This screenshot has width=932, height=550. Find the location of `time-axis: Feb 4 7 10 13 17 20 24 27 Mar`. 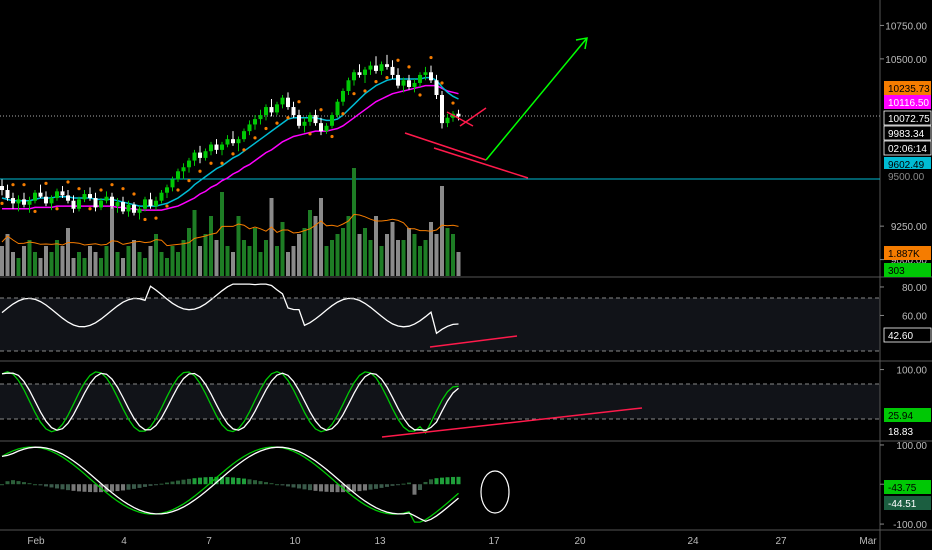

time-axis: Feb 4 7 10 13 17 20 24 27 Mar is located at coordinates (452, 541).